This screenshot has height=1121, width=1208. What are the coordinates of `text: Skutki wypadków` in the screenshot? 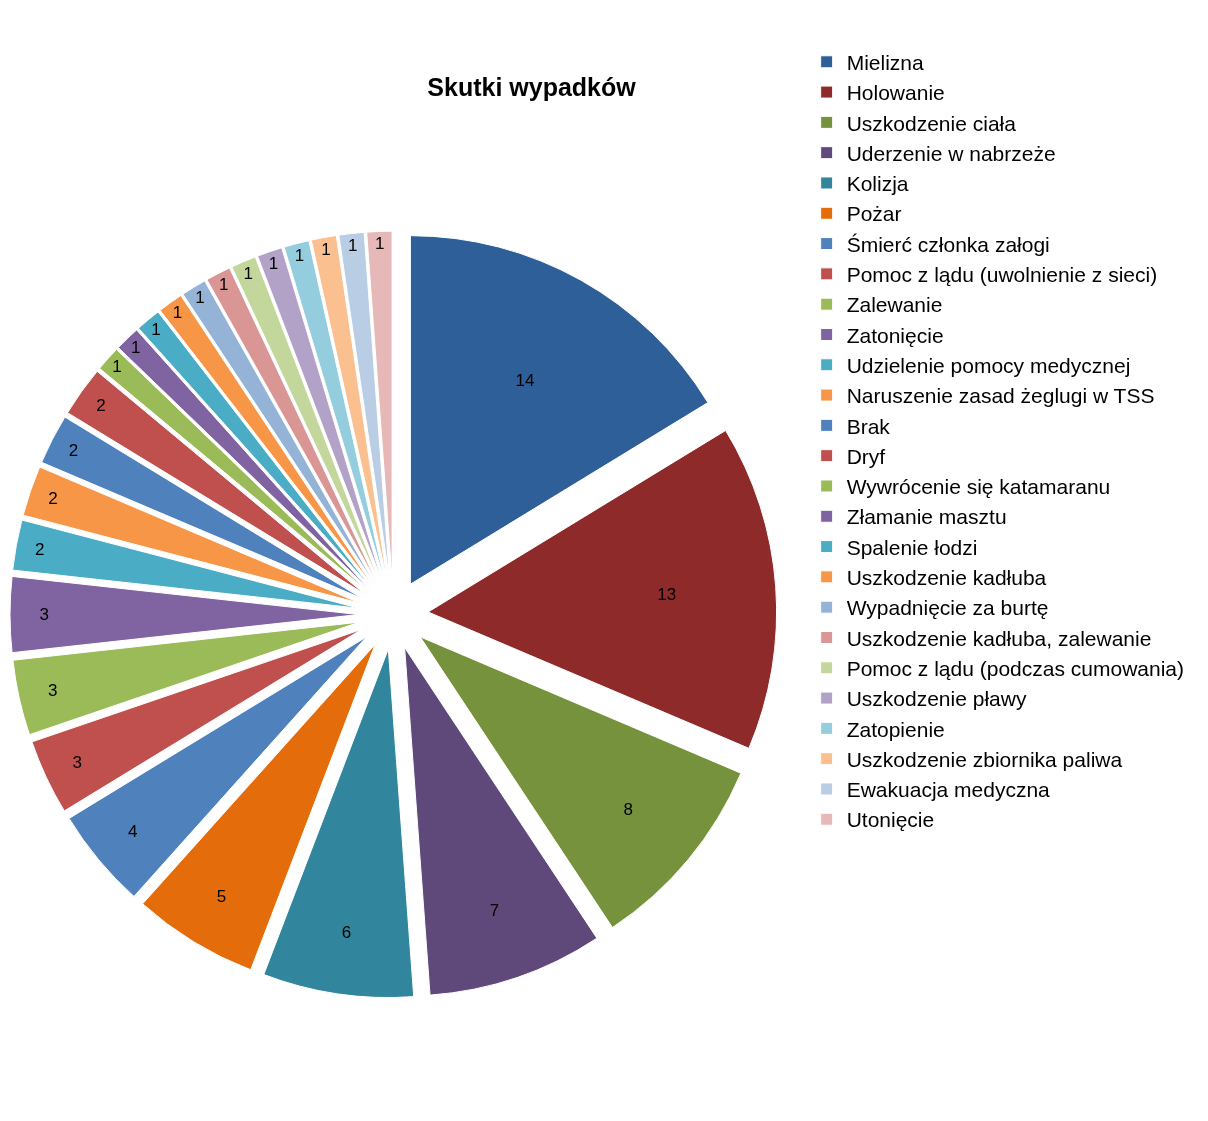 It's located at (532, 86).